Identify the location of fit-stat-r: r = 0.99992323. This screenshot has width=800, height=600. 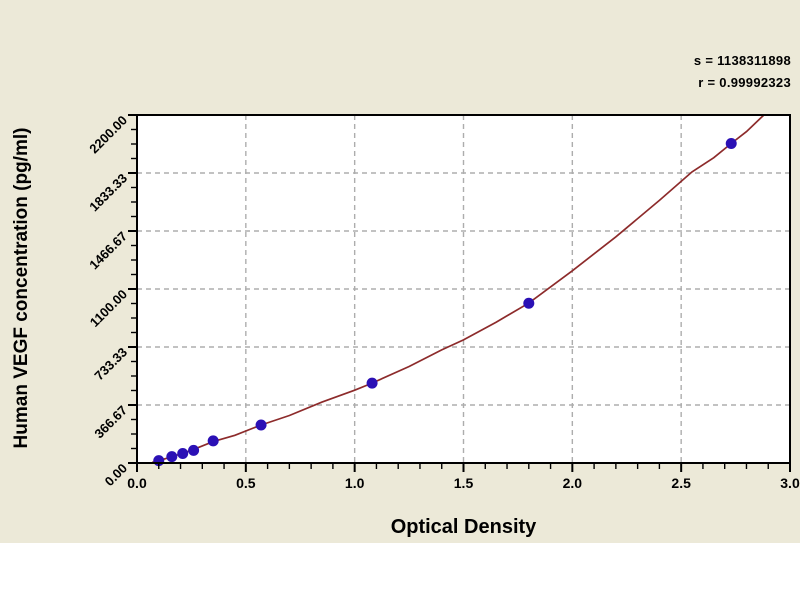
(744, 82).